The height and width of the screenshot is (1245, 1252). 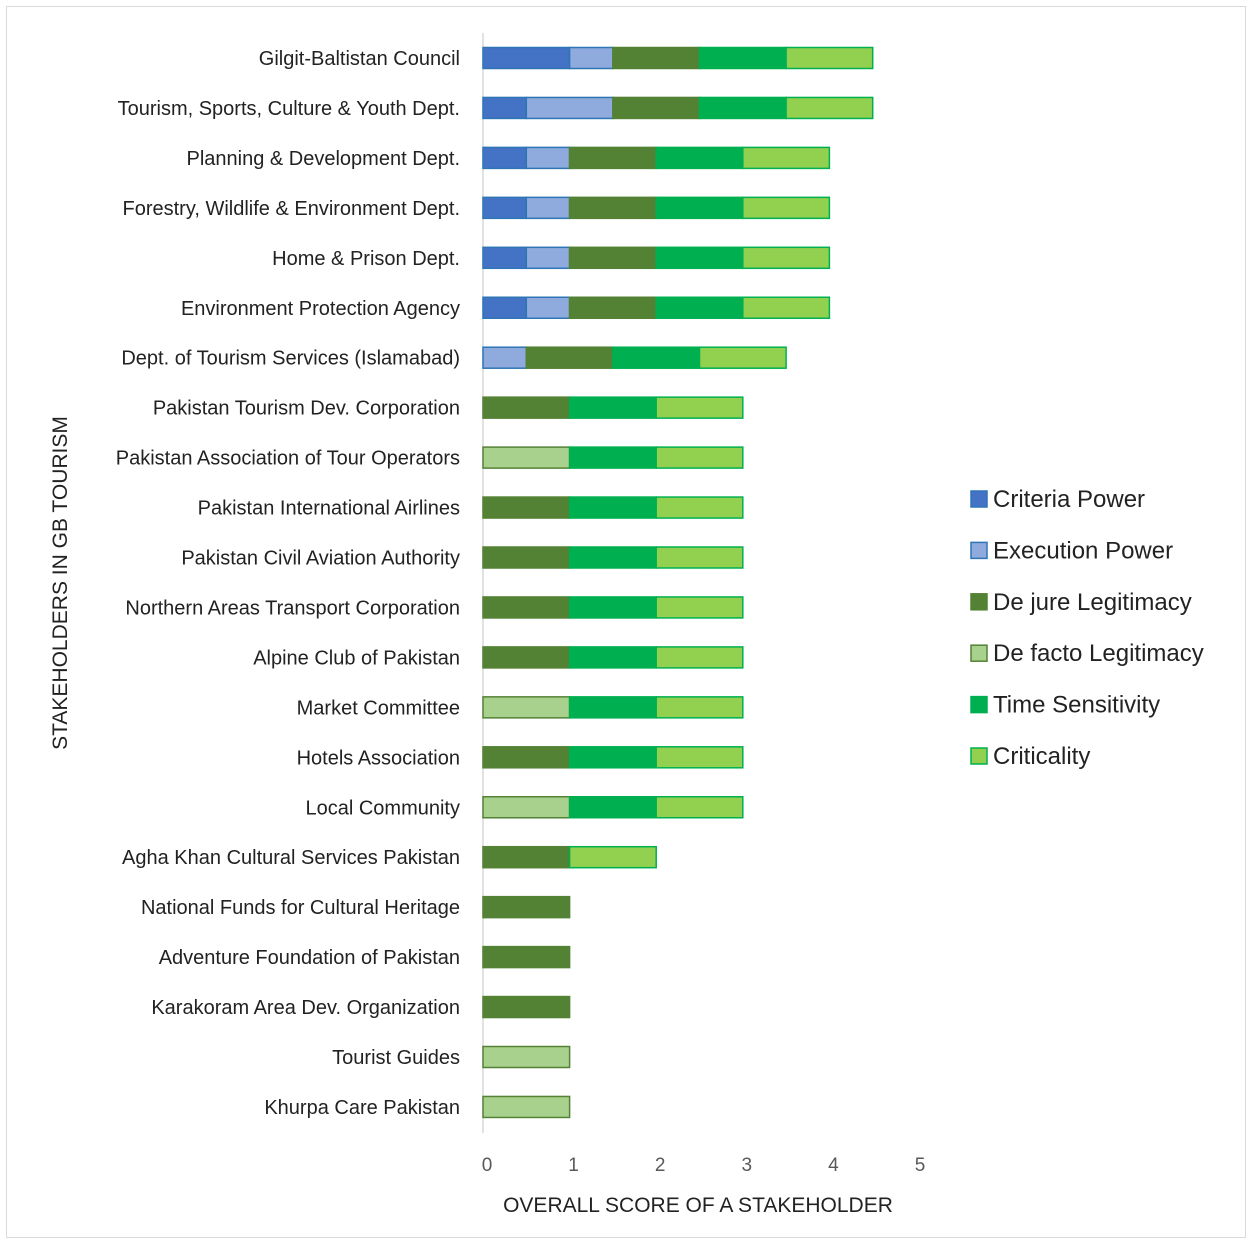 What do you see at coordinates (920, 1165) in the screenshot?
I see `x-tick-label-5: 5` at bounding box center [920, 1165].